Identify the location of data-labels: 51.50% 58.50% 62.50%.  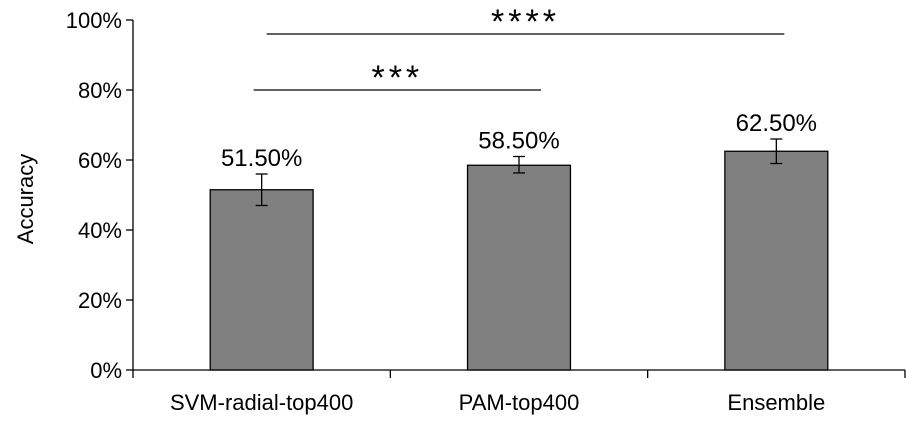
(519, 141).